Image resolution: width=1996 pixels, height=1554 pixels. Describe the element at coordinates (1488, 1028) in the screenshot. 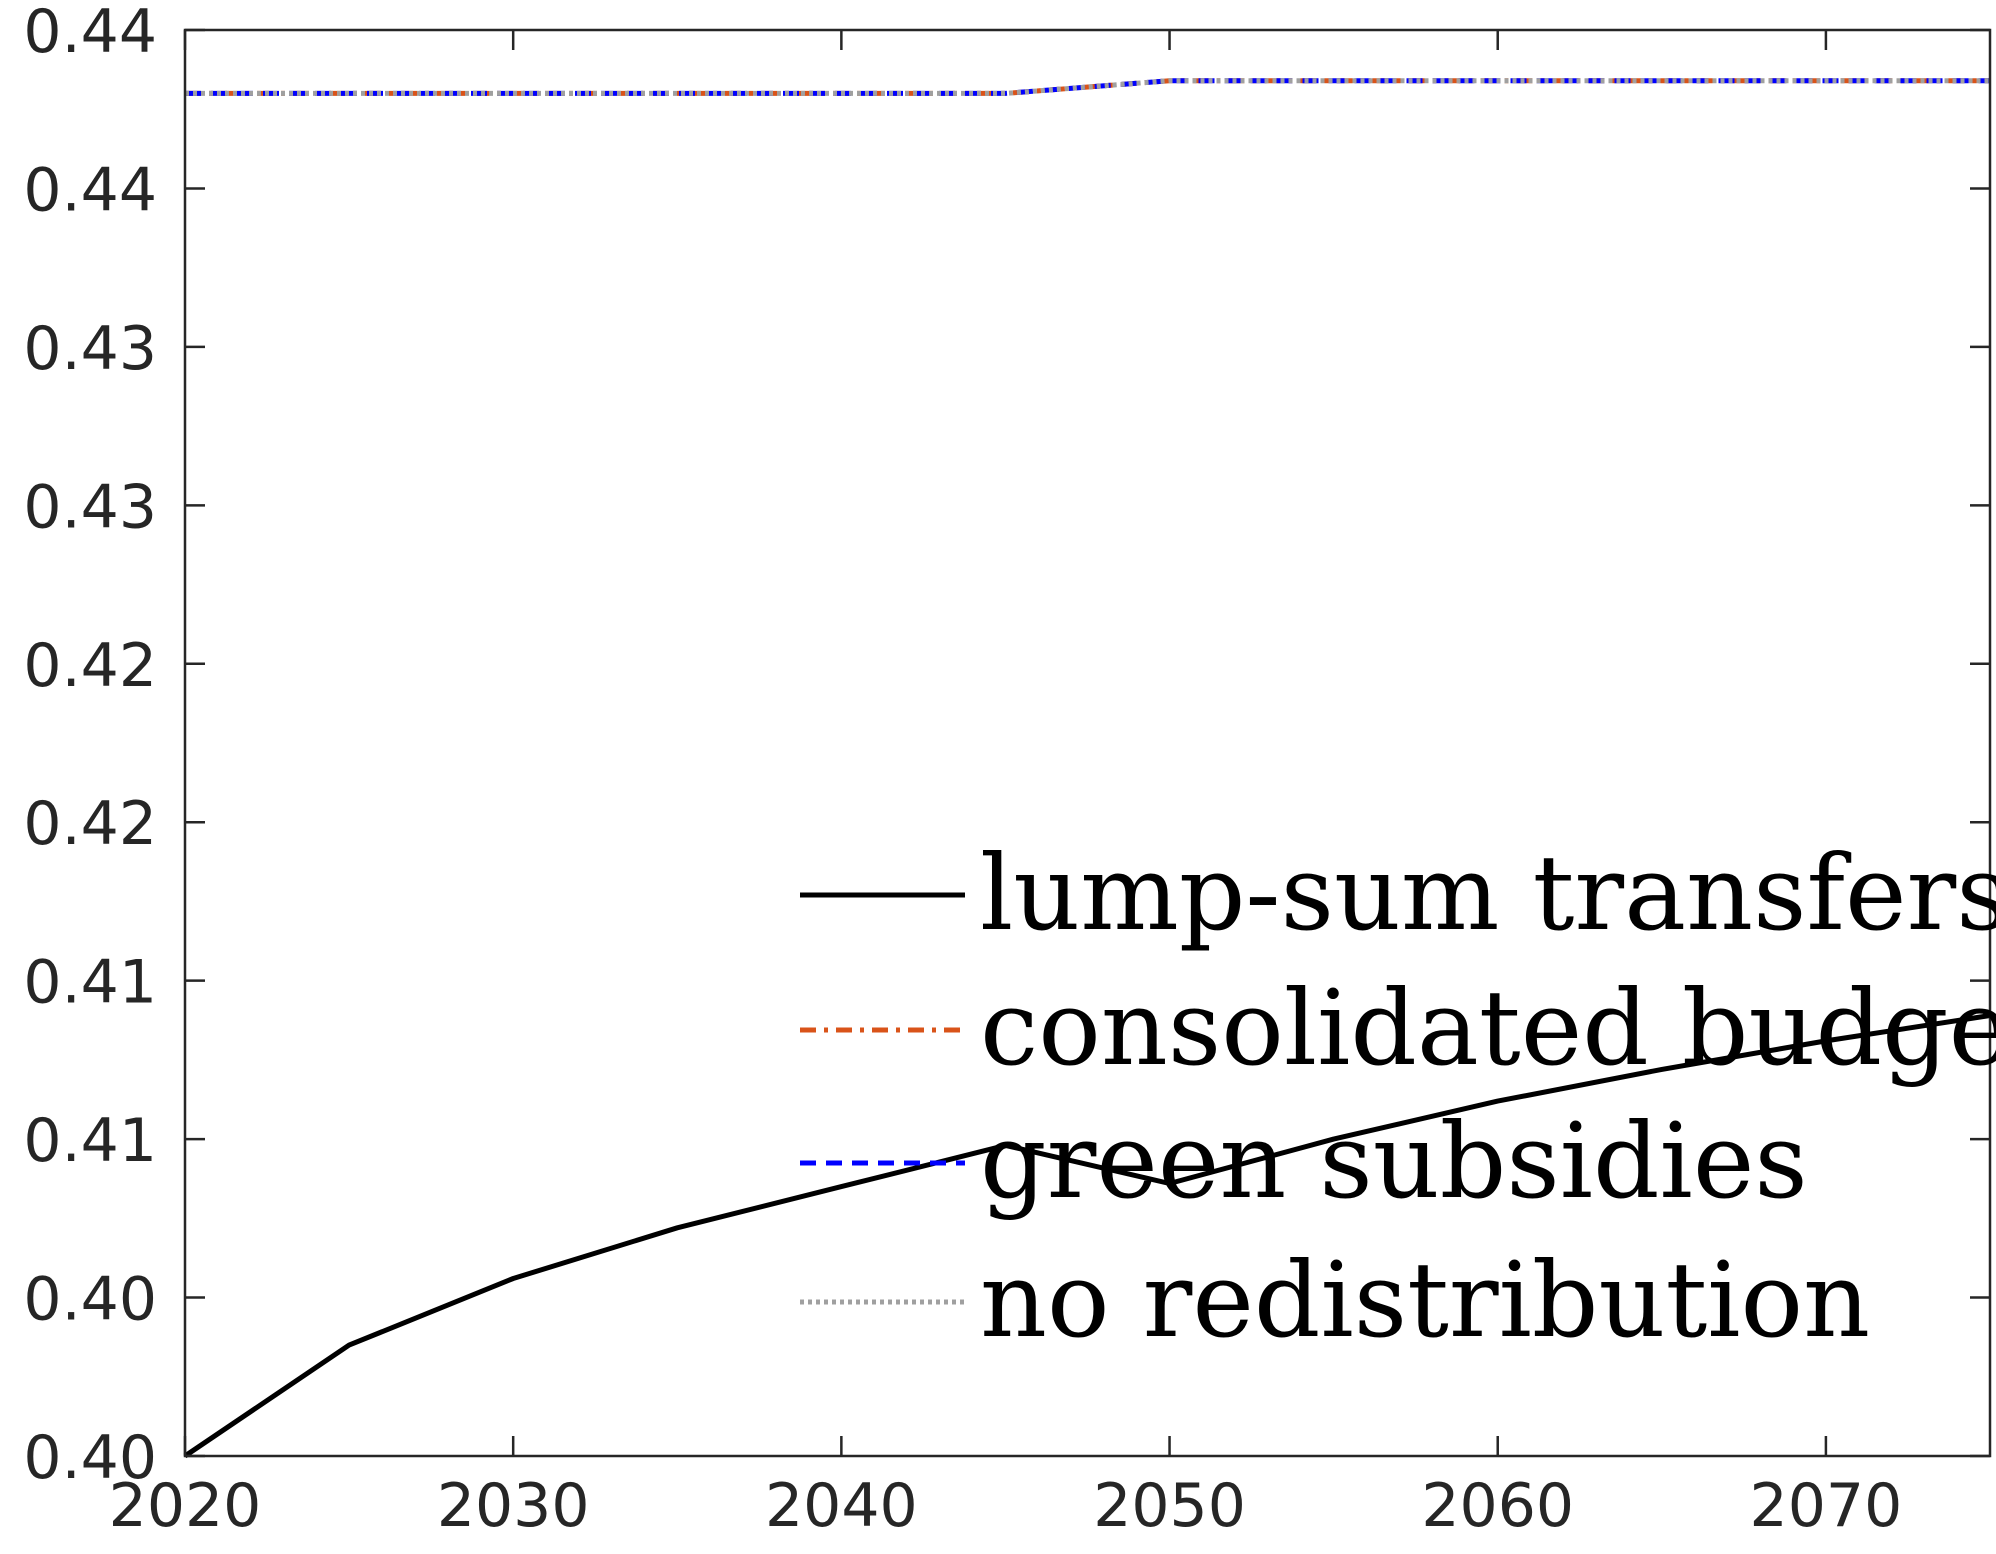

I see `legend-label: consolidated budget` at that location.